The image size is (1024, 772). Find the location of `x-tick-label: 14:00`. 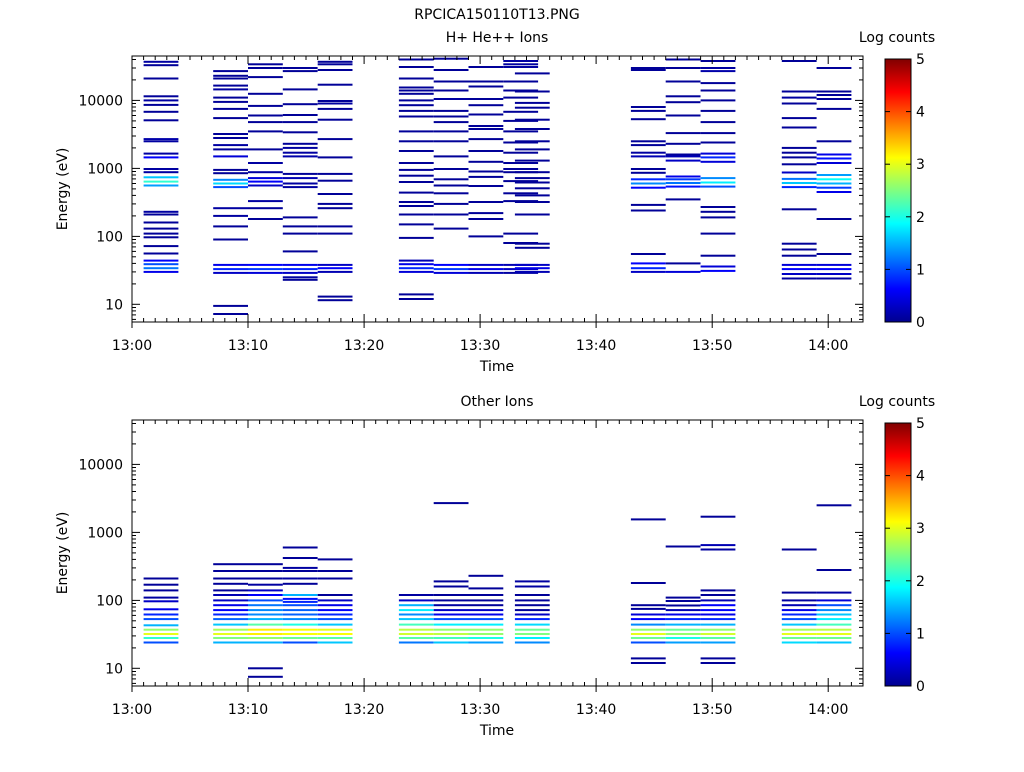

x-tick-label: 14:00 is located at coordinates (828, 346).